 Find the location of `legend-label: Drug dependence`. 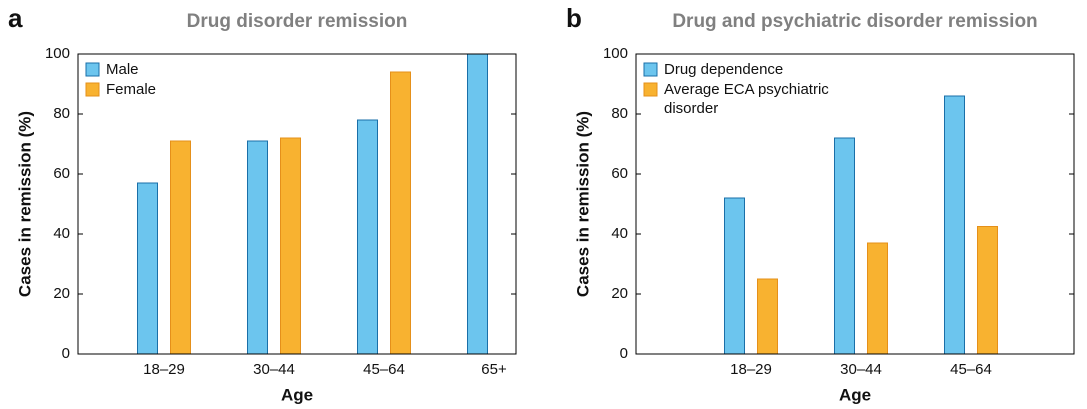

legend-label: Drug dependence is located at coordinates (724, 69).